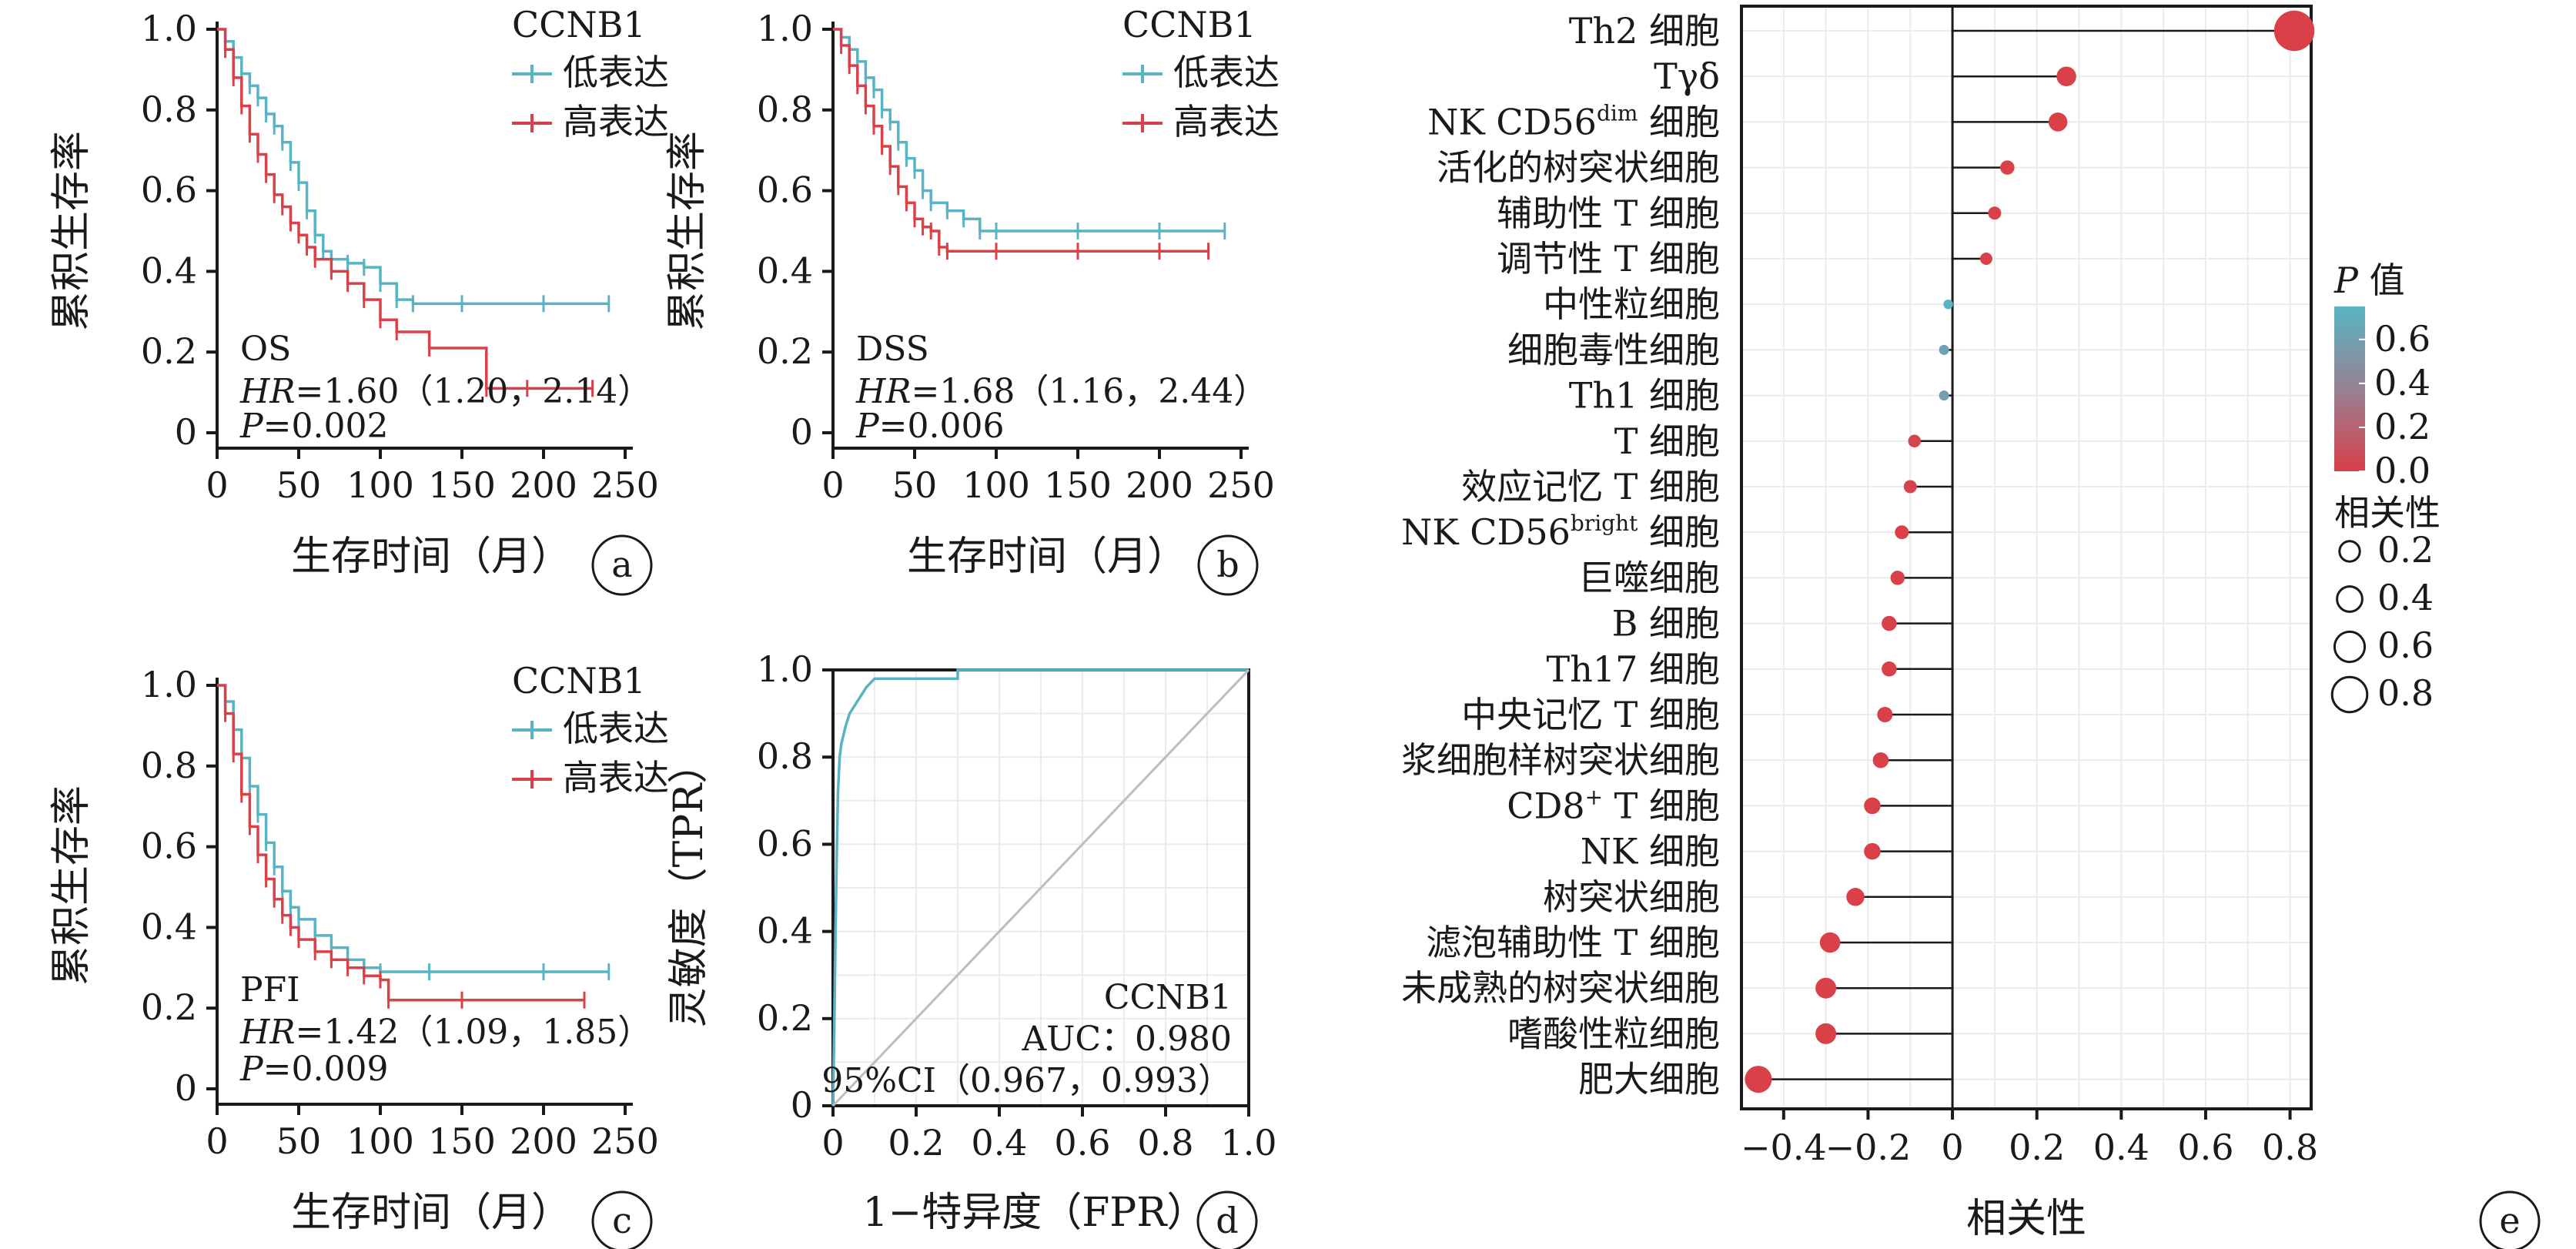  Describe the element at coordinates (1590, 714) in the screenshot. I see `cell-type-label: 中央记忆 T 细胞` at that location.